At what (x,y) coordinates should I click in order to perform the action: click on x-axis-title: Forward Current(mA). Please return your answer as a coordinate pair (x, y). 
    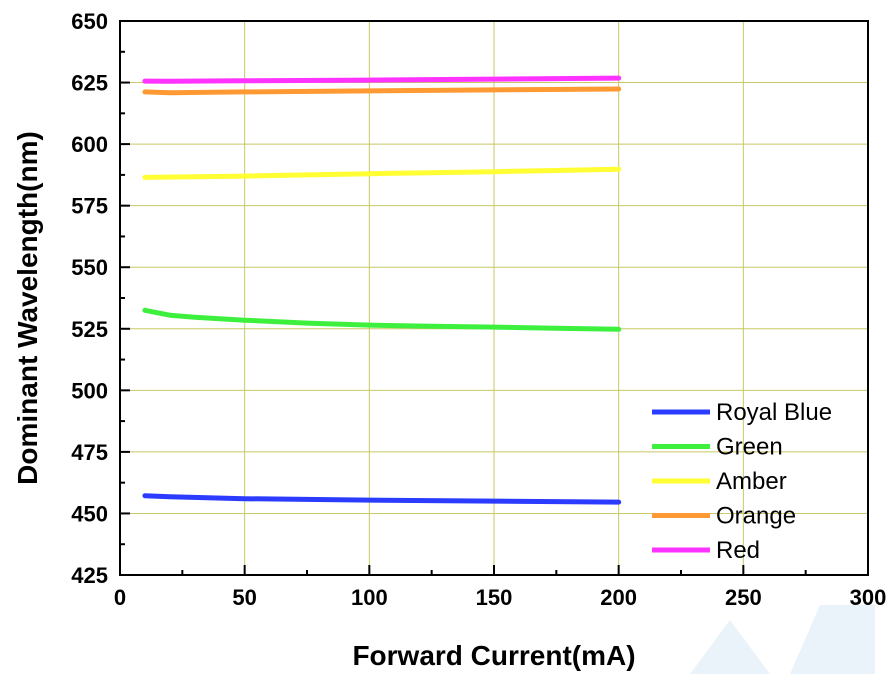
    Looking at the image, I should click on (493, 655).